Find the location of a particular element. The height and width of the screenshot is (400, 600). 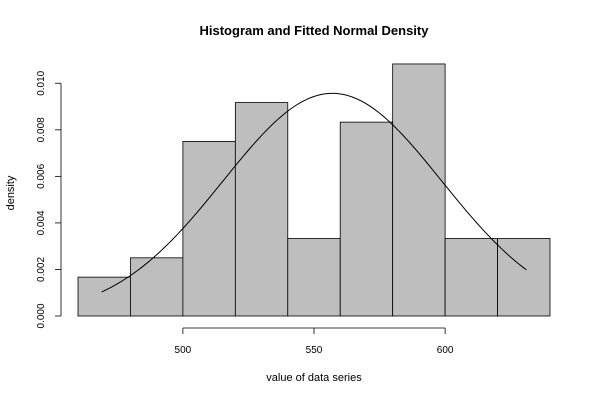

y-axis: 0.000 0.002 0.004 0.006 0.008 0.010 is located at coordinates (49, 199).